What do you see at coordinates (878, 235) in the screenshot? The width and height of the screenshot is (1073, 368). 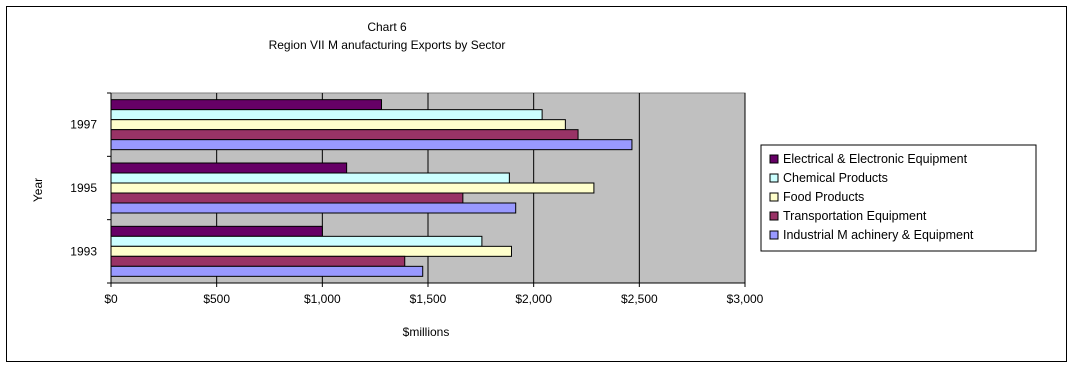 I see `legend-label: Industrial M achinery & Equipment` at bounding box center [878, 235].